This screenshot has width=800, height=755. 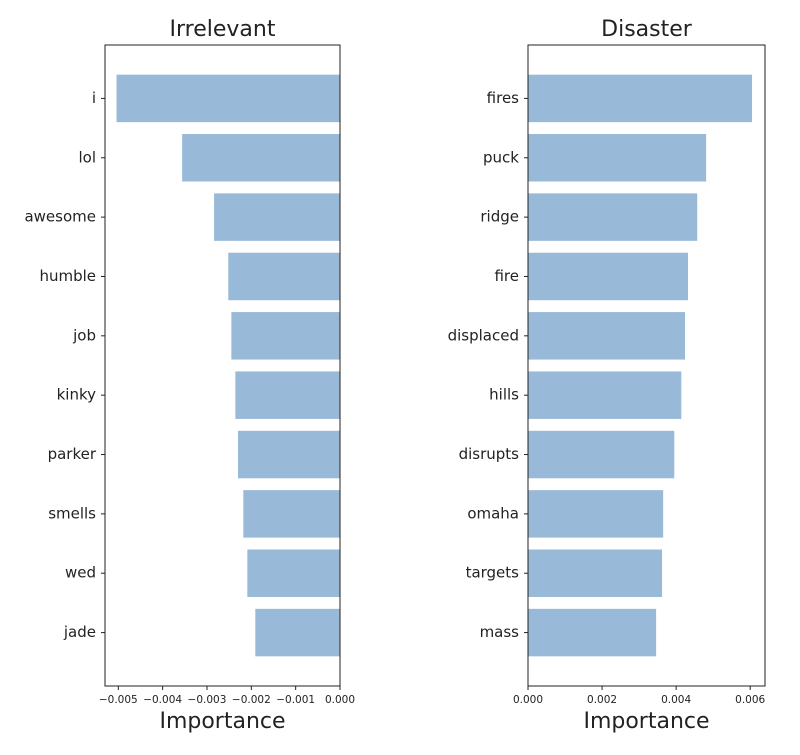 What do you see at coordinates (94, 98) in the screenshot?
I see `y-tick-label: i` at bounding box center [94, 98].